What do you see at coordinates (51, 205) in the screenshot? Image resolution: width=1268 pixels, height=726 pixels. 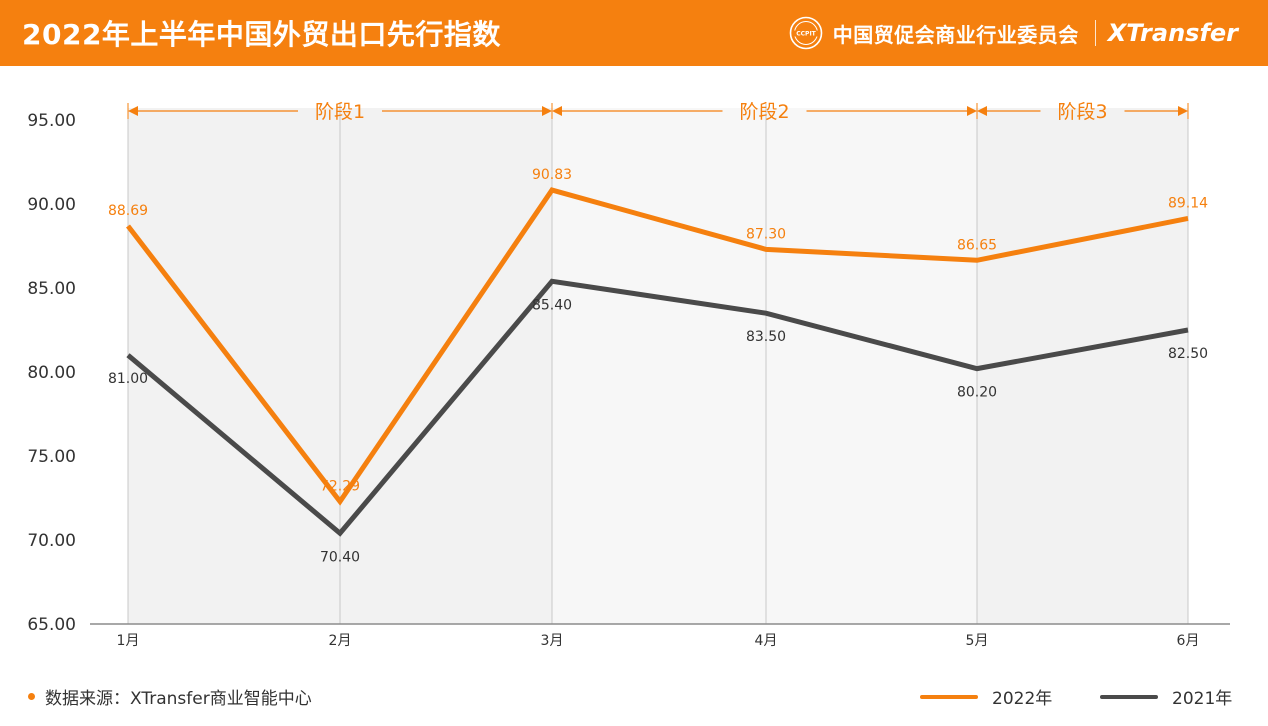 I see `y-tick-label: 90.00` at bounding box center [51, 205].